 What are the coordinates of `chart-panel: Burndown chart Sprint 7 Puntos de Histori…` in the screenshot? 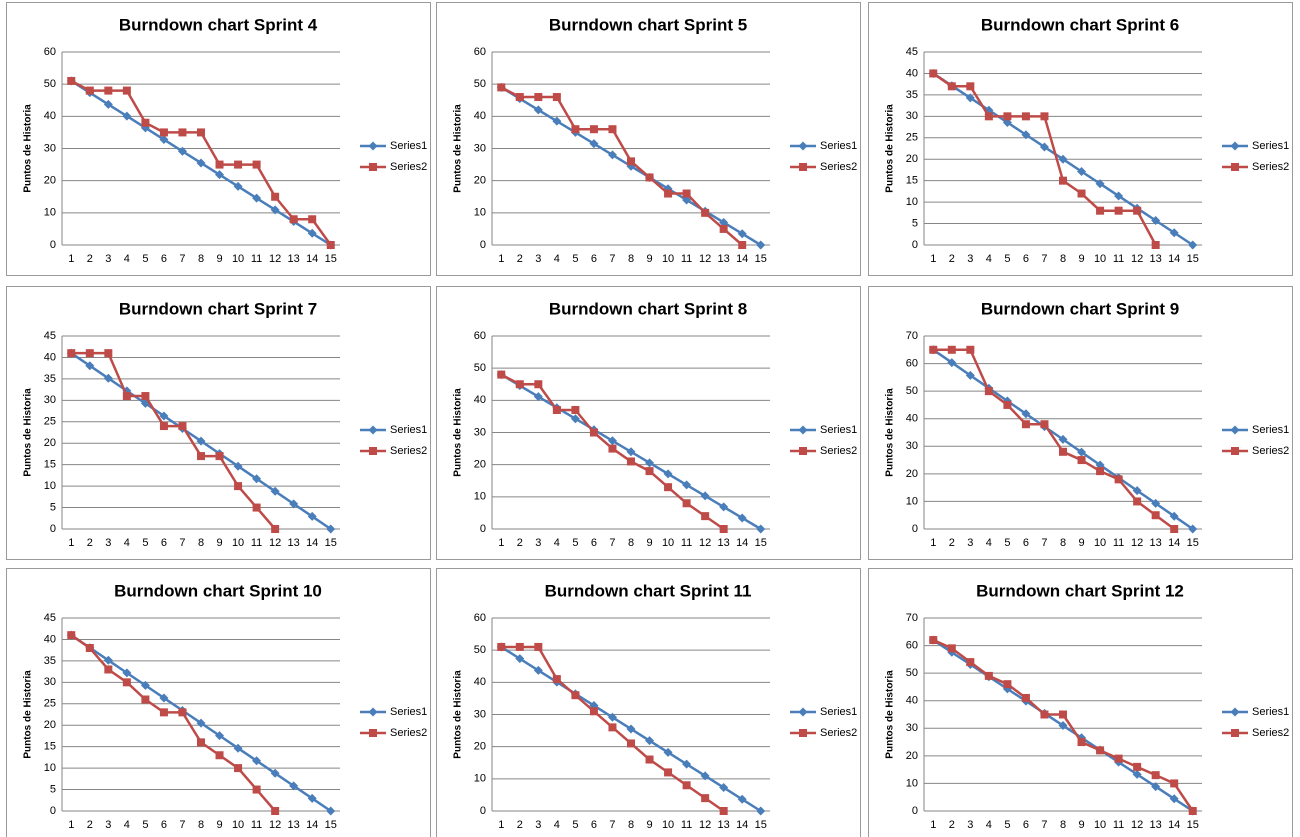 It's located at (218, 423).